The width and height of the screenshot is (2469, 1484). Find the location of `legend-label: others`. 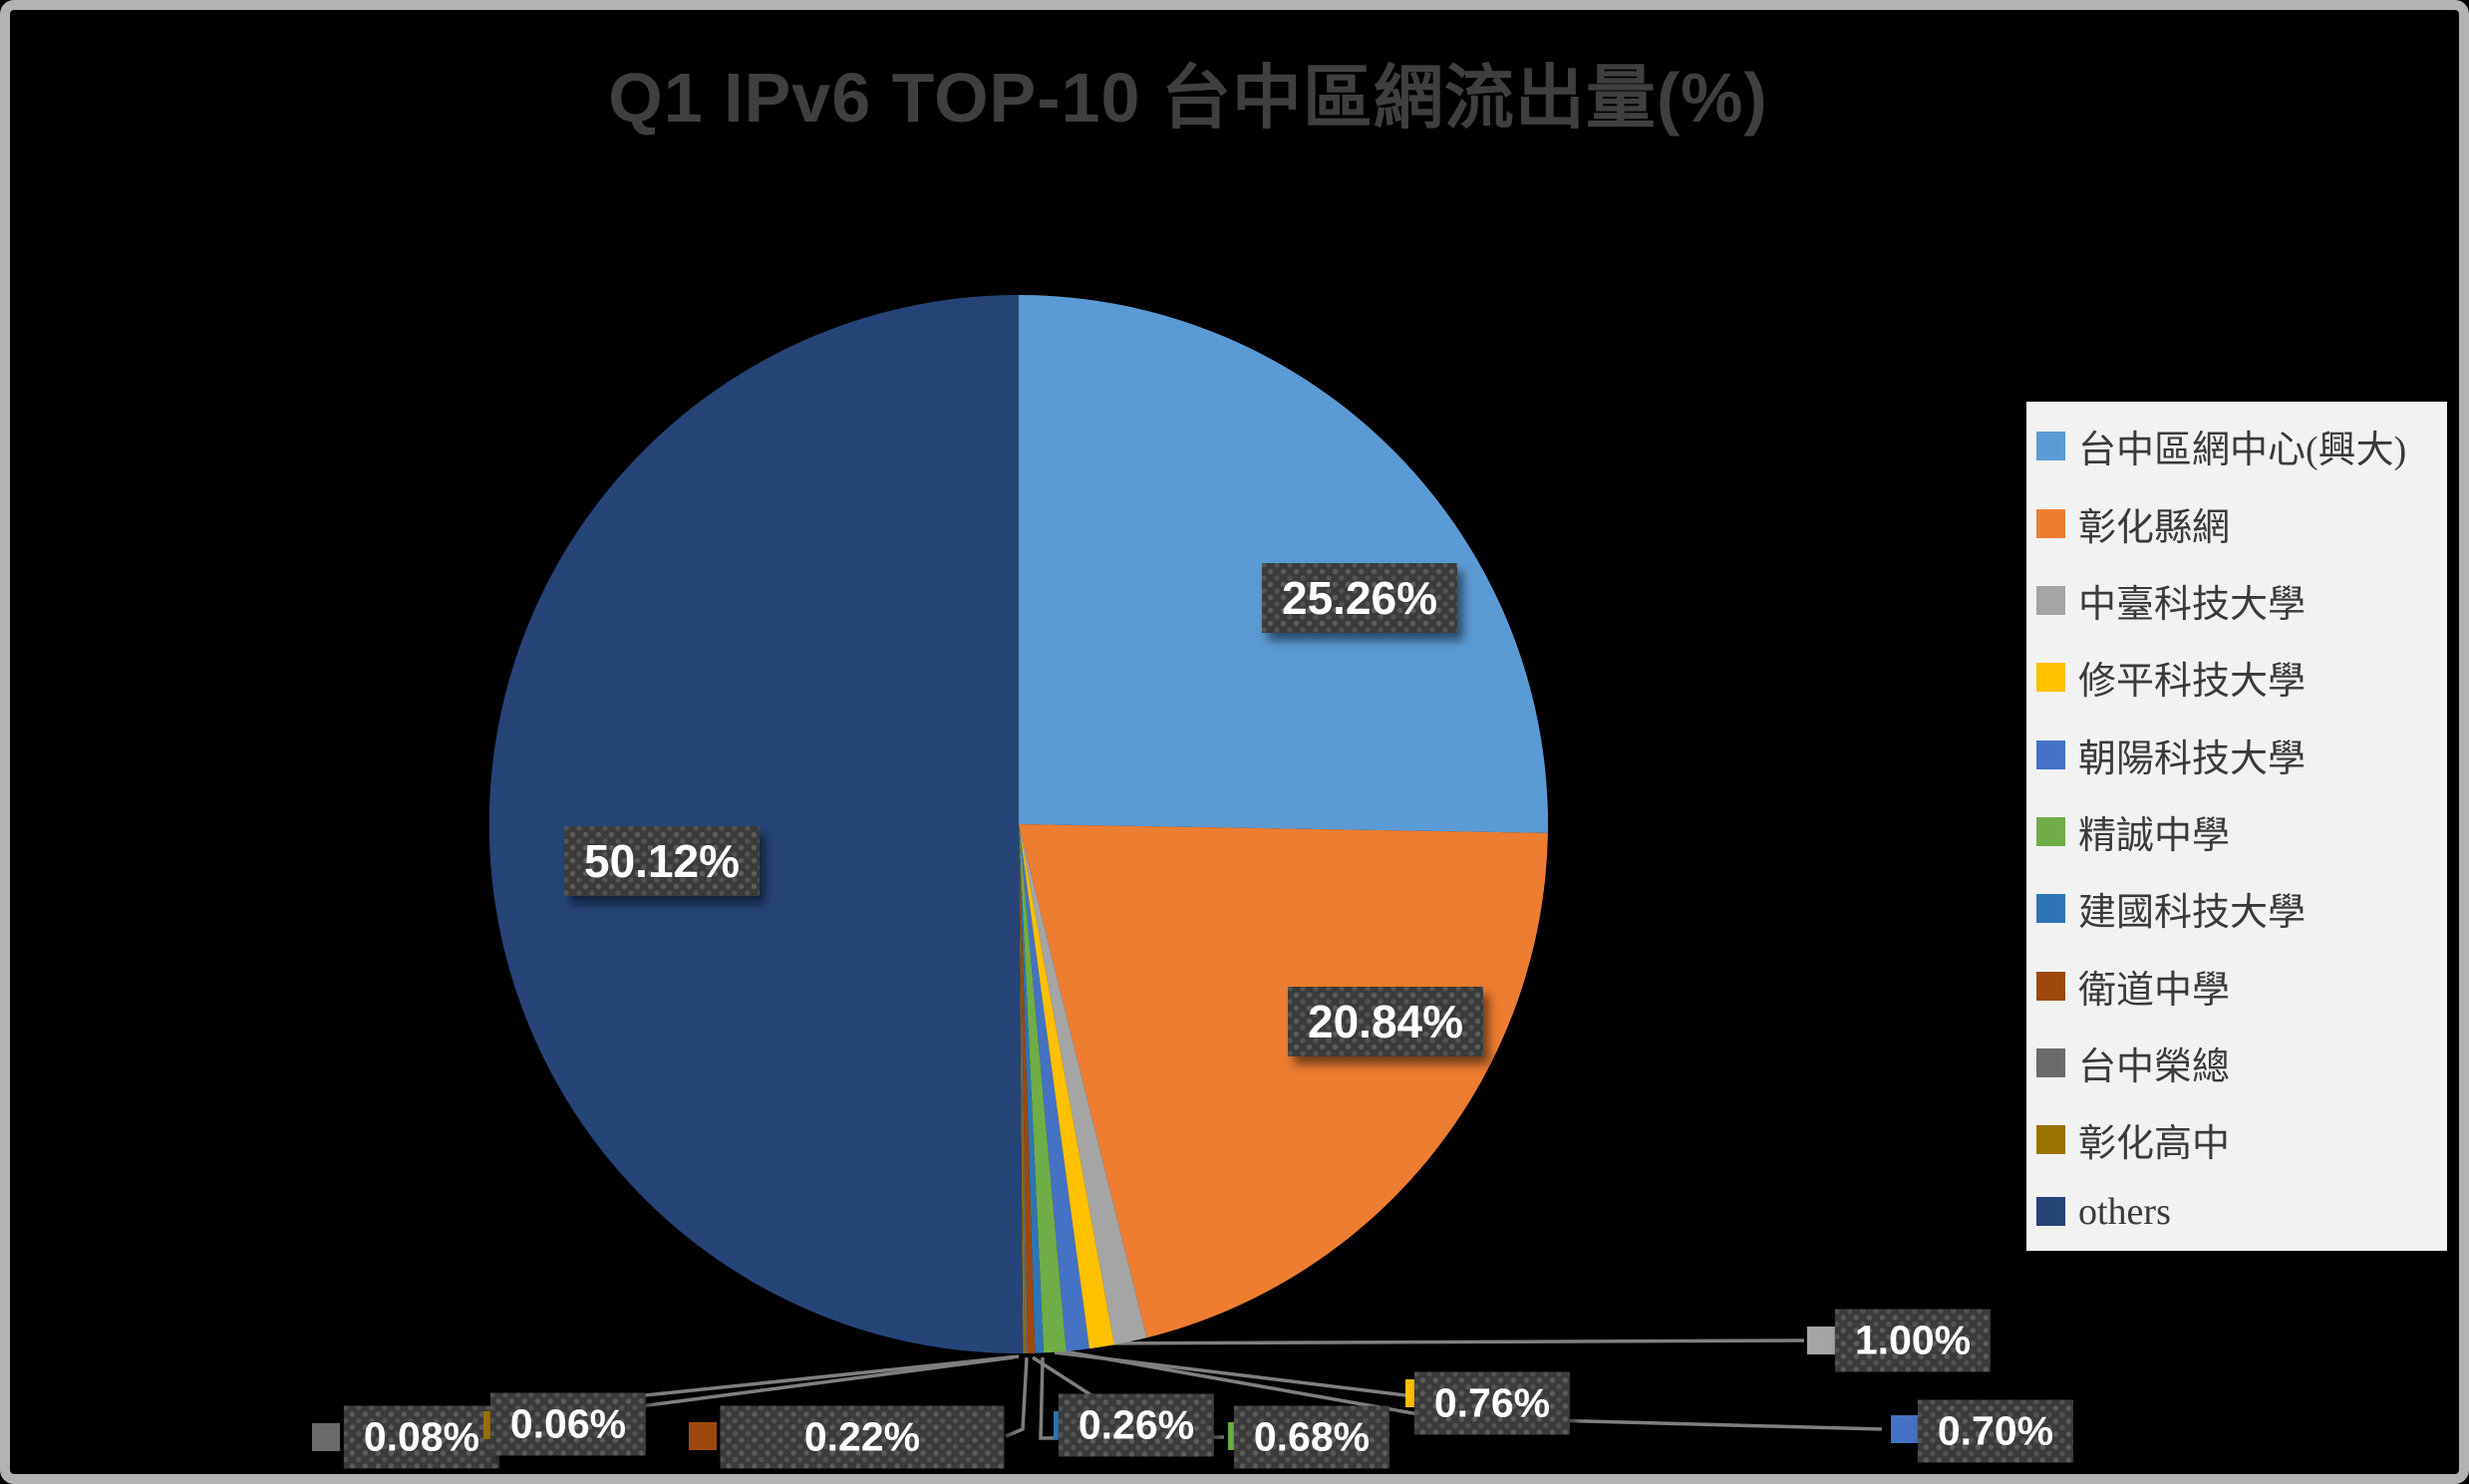

legend-label: others is located at coordinates (2124, 1211).